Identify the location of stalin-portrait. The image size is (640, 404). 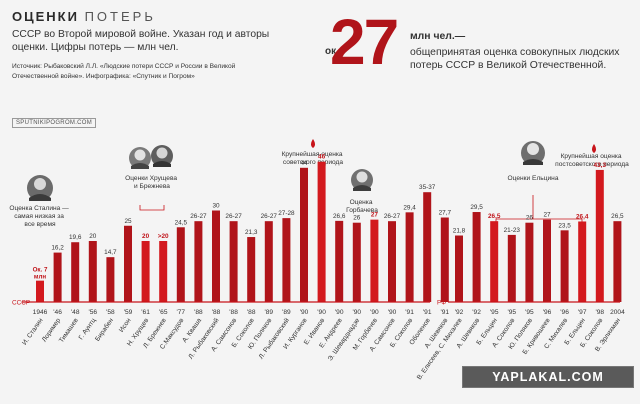
(40, 188).